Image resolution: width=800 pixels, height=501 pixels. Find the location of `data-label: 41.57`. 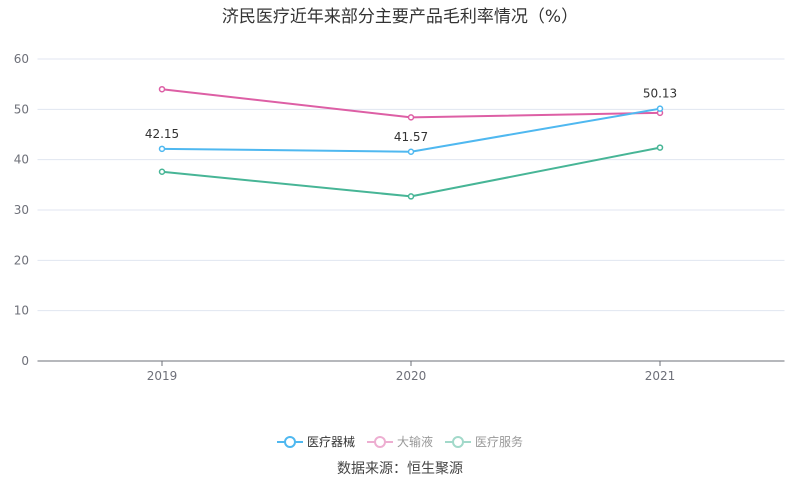

data-label: 41.57 is located at coordinates (411, 137).